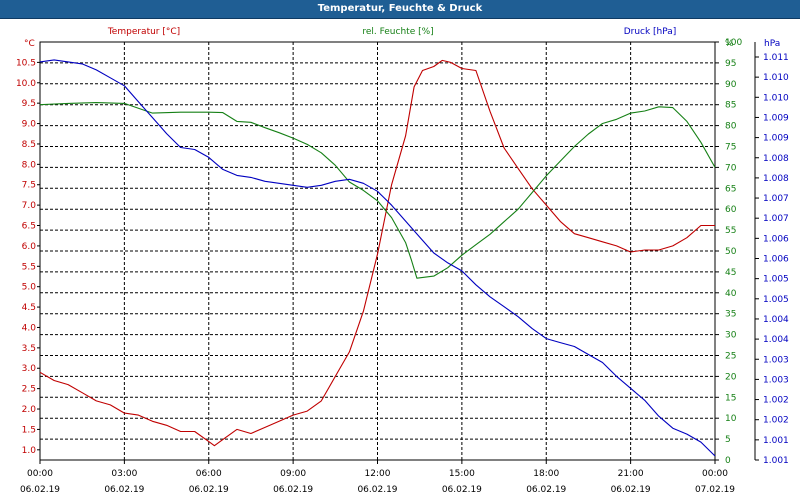  I want to click on humidity-tick-label: 60, so click(731, 210).